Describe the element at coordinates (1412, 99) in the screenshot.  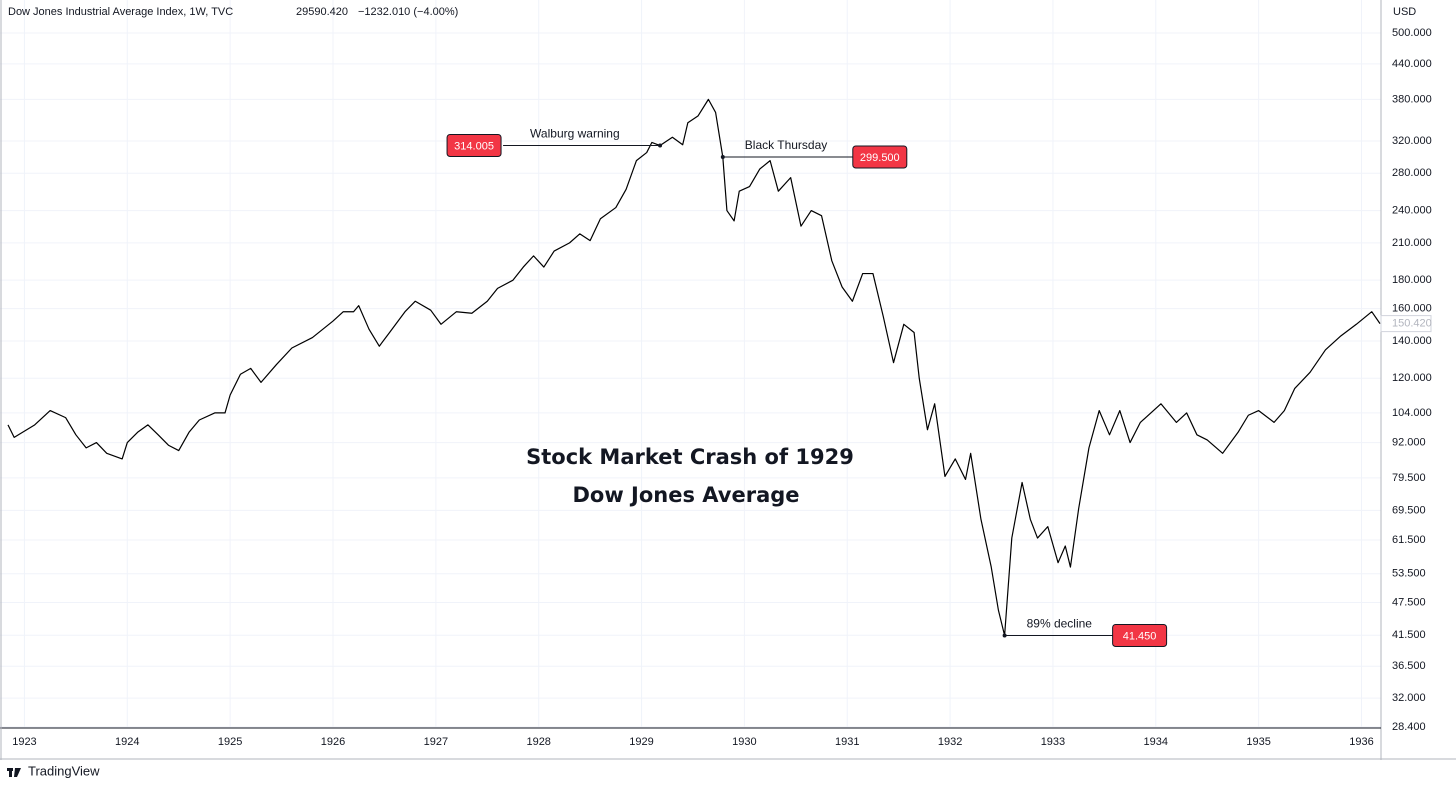
I see `y-tick-label: 380.000` at that location.